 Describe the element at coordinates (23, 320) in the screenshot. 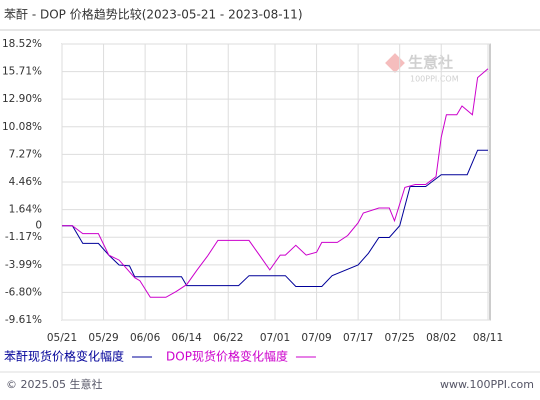

I see `y-tick-label: -9.61%` at that location.